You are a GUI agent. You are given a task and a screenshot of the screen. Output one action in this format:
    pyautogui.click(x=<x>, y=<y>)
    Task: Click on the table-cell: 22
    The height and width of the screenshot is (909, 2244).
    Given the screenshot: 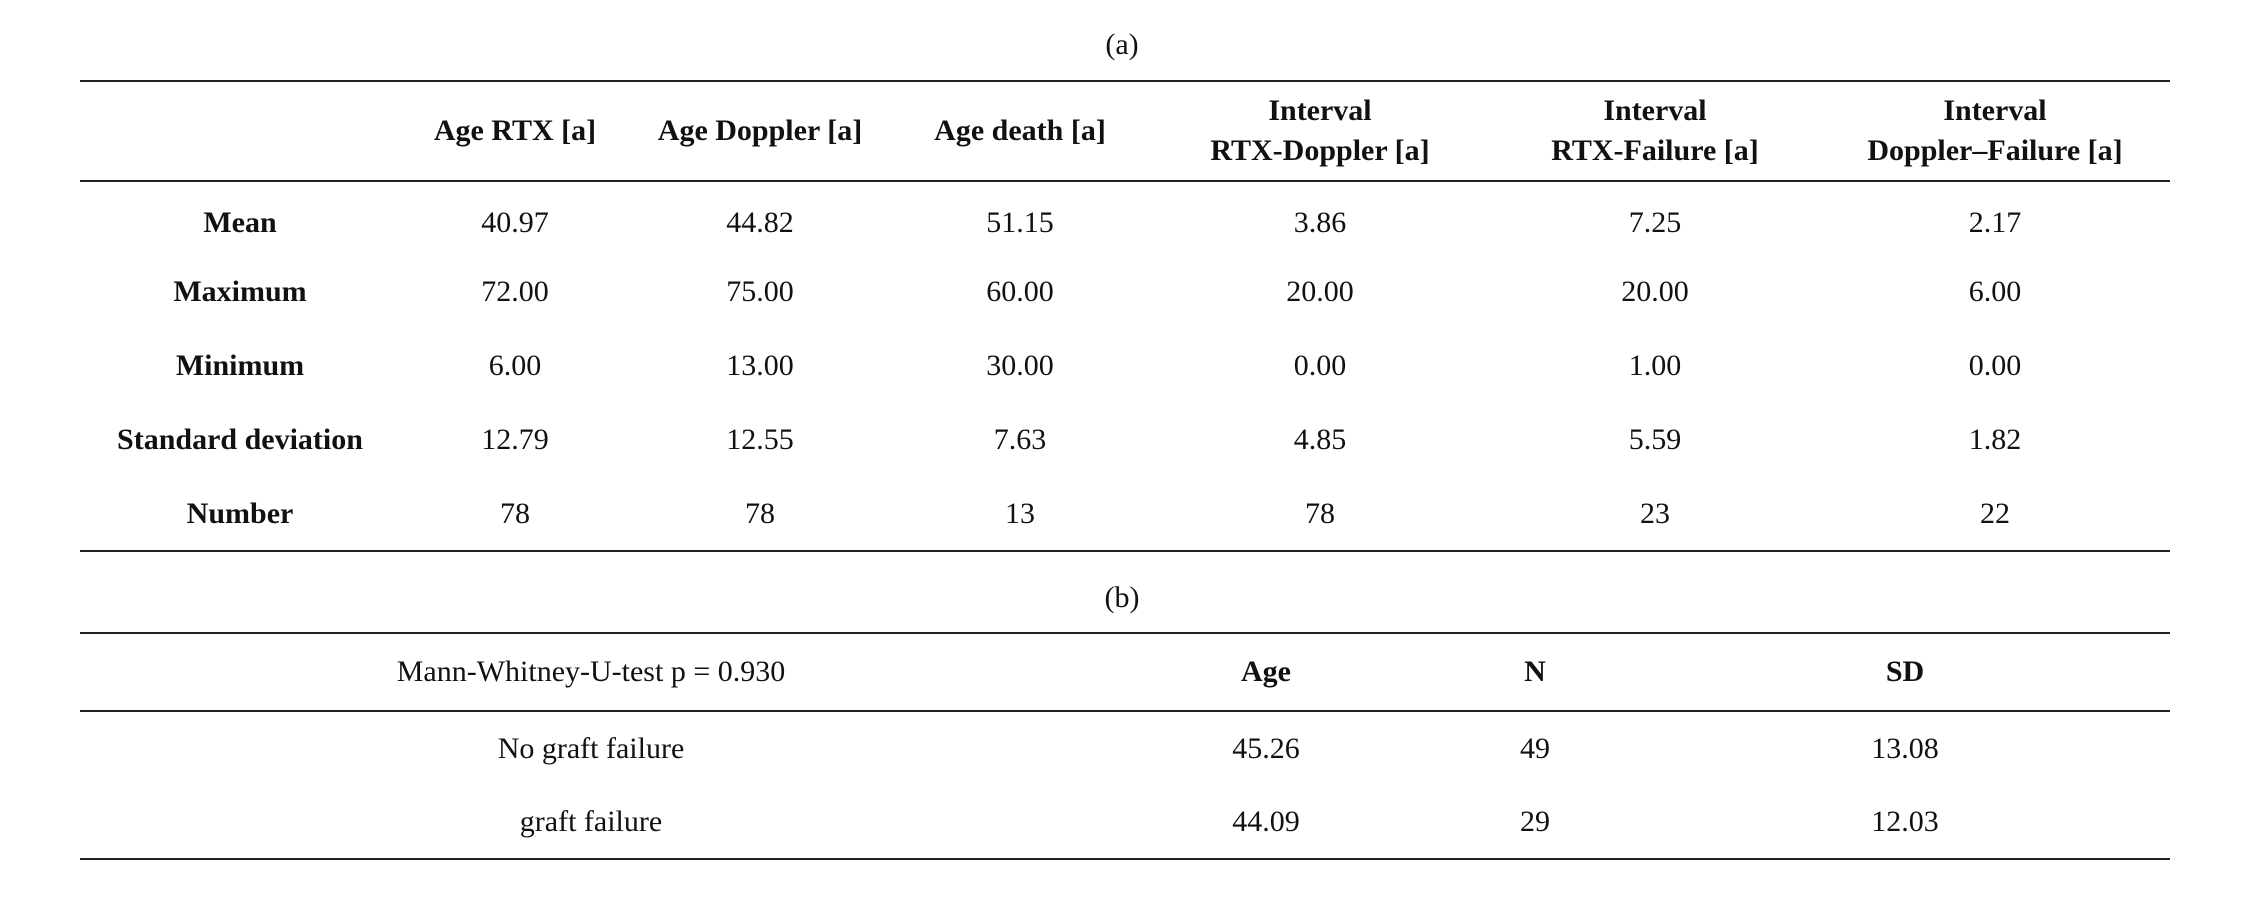 What is the action you would take?
    pyautogui.click(x=1995, y=513)
    